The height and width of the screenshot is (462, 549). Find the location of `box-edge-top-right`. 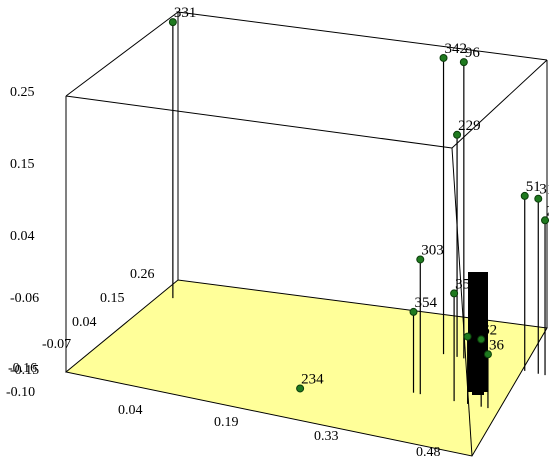

box-edge-top-right is located at coordinates (499, 104).